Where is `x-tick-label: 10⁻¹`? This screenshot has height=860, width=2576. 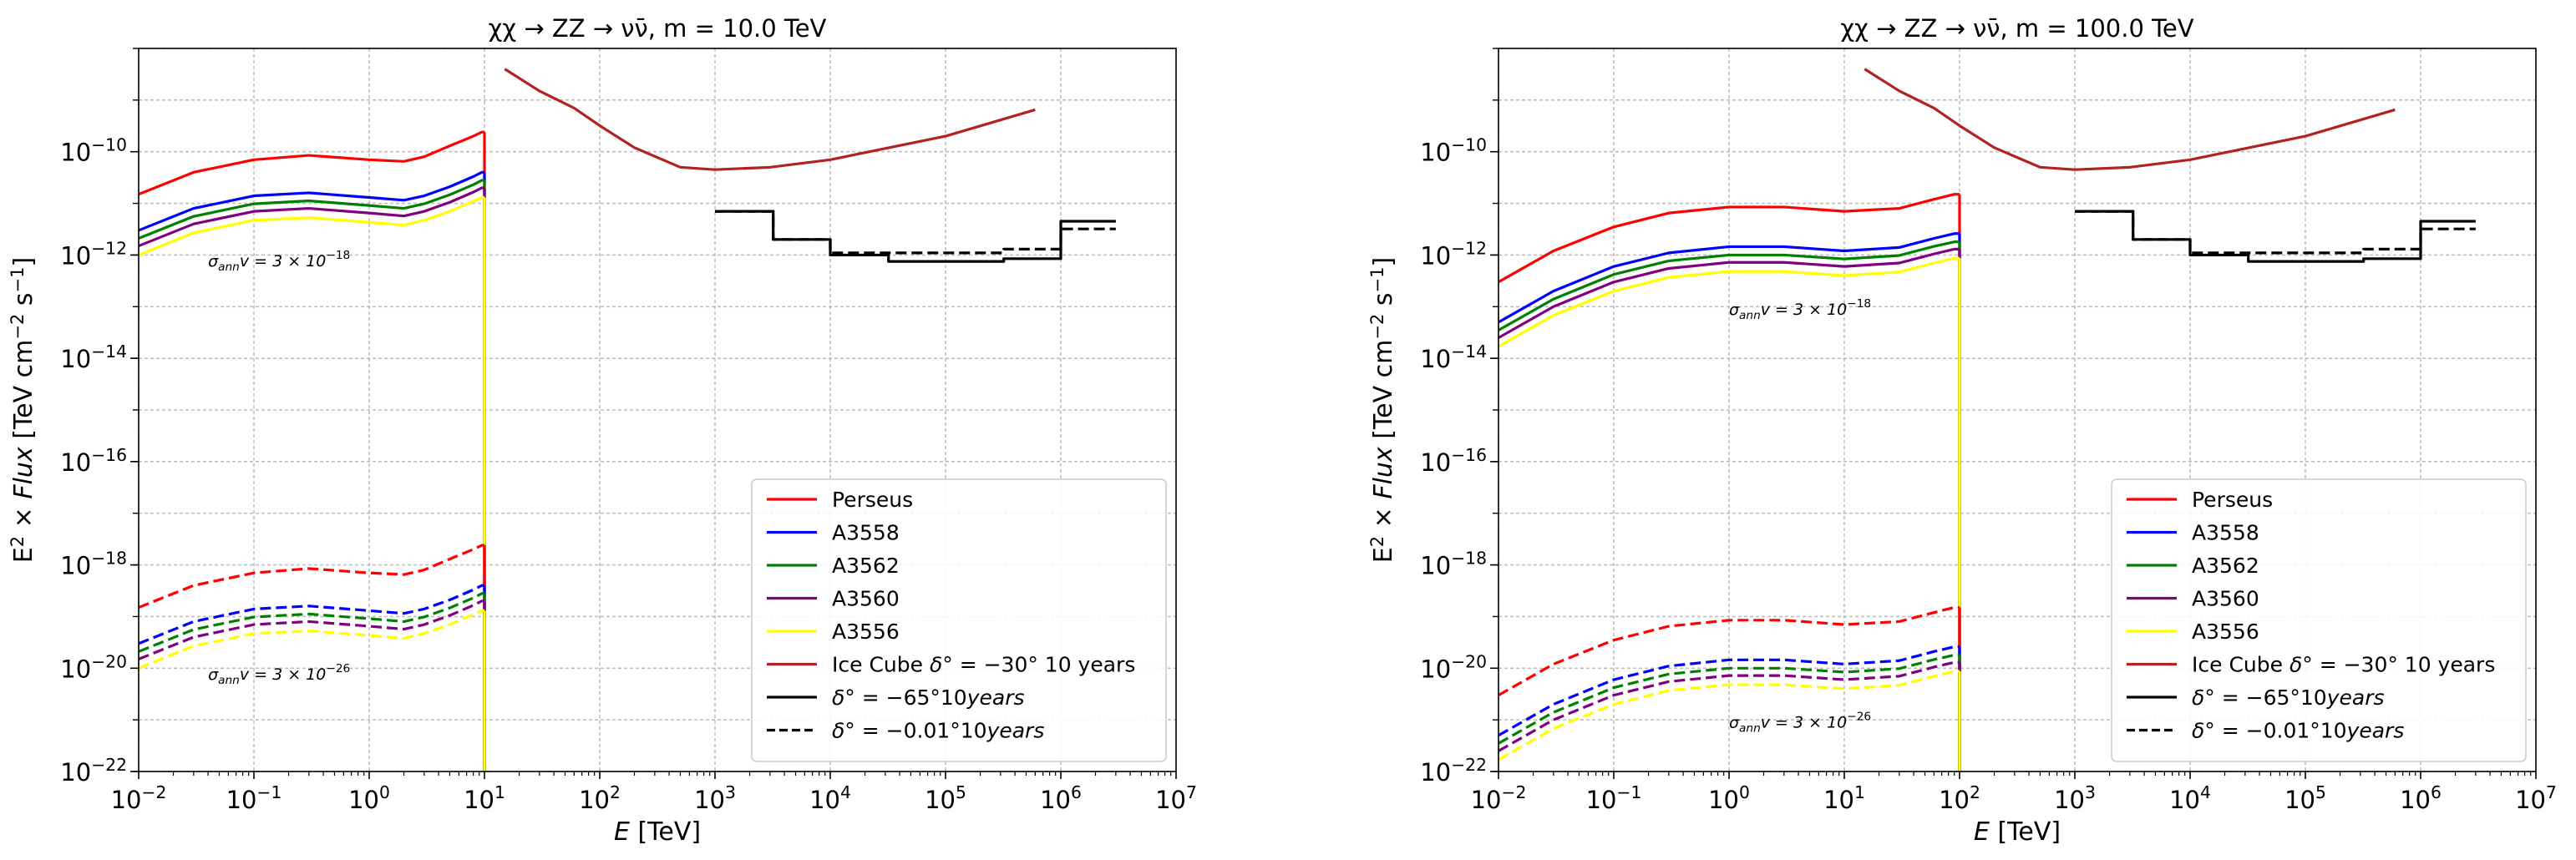
x-tick-label: 10⁻¹ is located at coordinates (1614, 798).